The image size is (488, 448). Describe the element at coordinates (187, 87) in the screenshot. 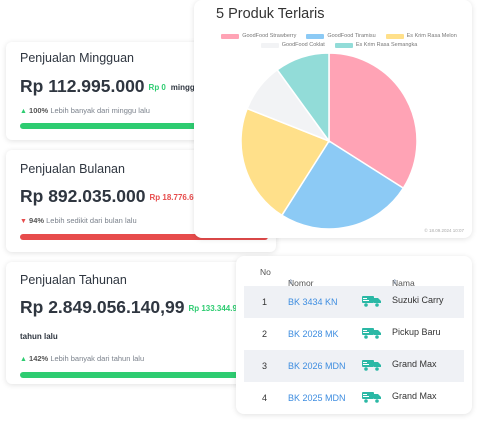

I see `weekly-period: minggu l` at that location.